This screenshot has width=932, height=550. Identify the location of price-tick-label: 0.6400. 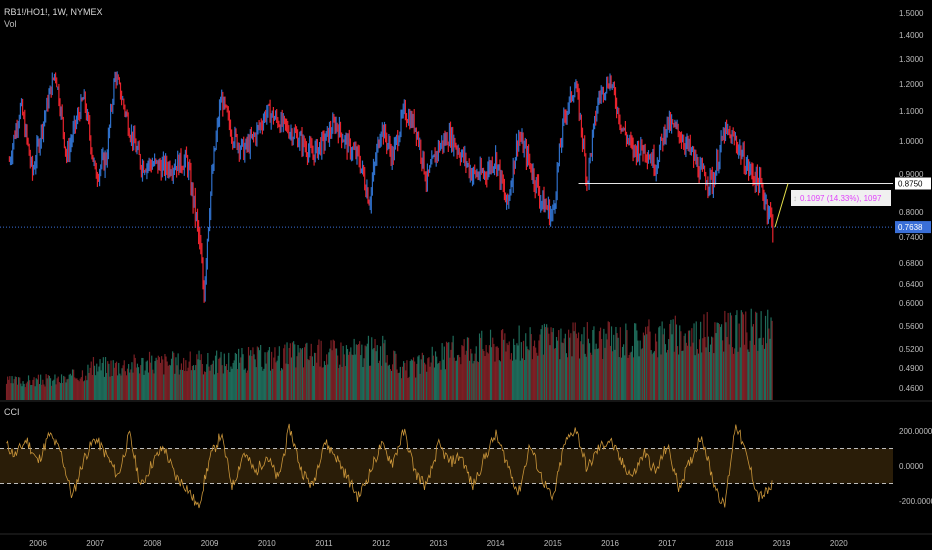
(911, 284).